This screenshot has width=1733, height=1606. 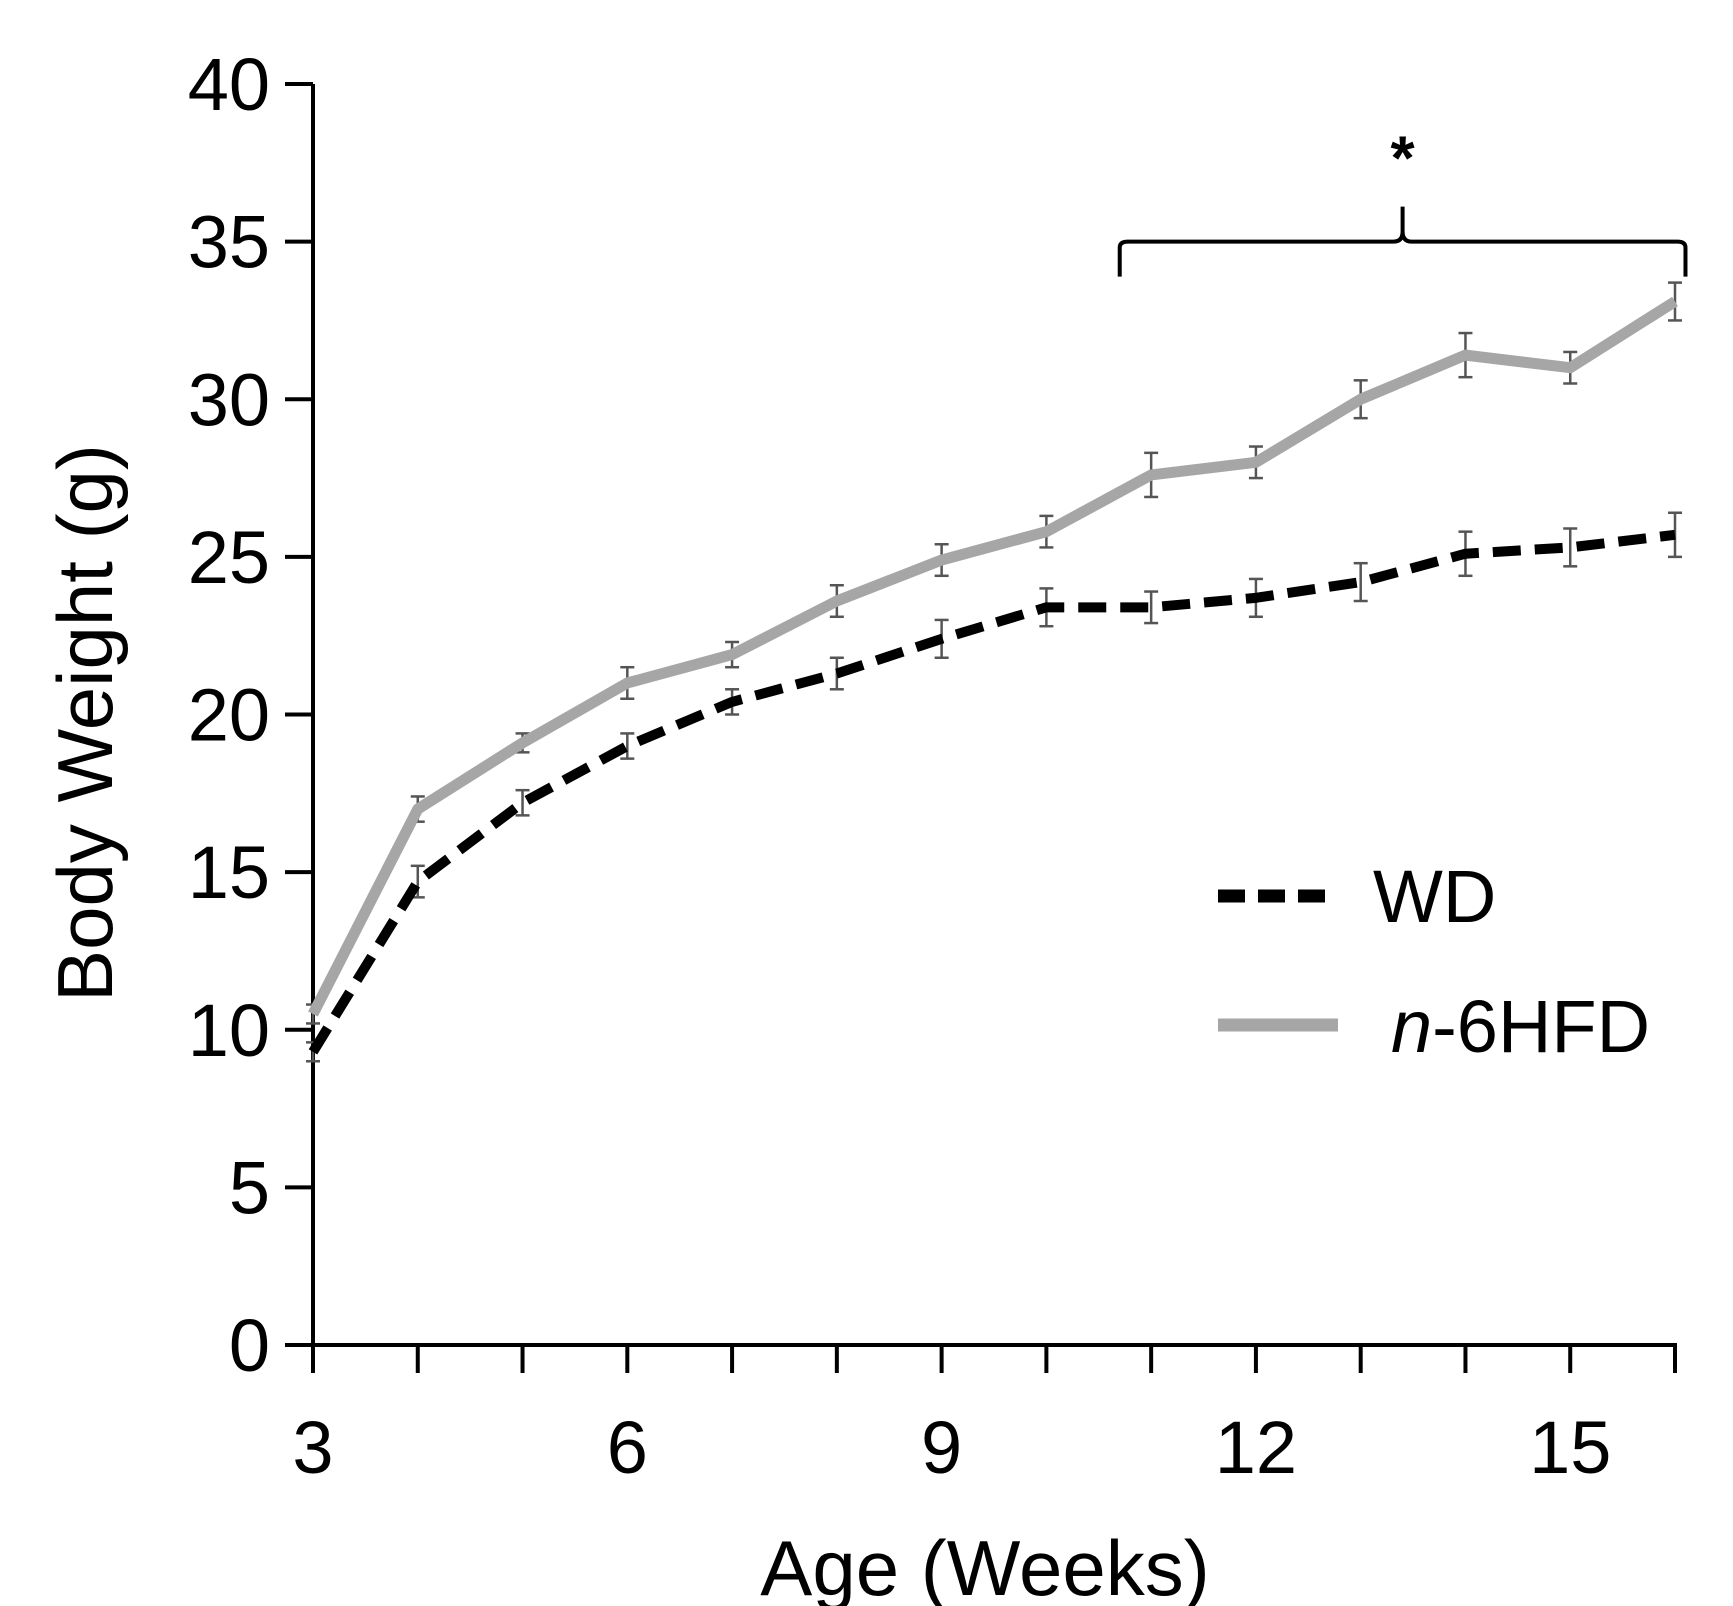 I want to click on y-tick-label: 0, so click(x=249, y=1345).